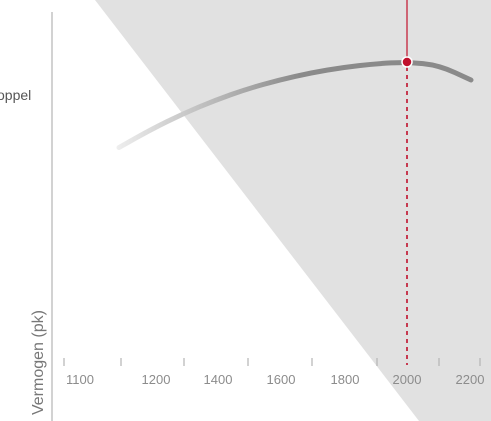  What do you see at coordinates (80, 379) in the screenshot?
I see `x-tick-label: 1100` at bounding box center [80, 379].